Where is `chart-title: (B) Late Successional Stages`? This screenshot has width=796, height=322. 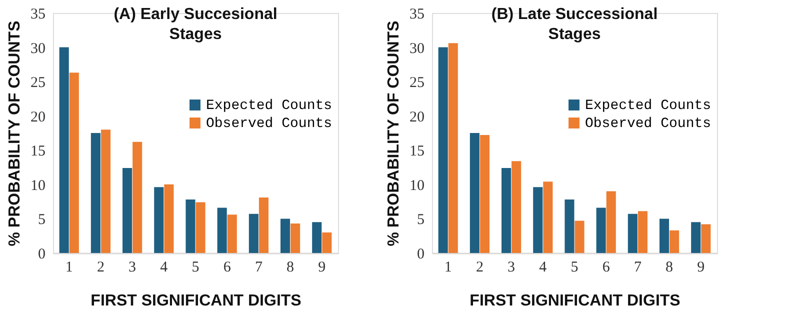
chart-title: (B) Late Successional Stages is located at coordinates (574, 24).